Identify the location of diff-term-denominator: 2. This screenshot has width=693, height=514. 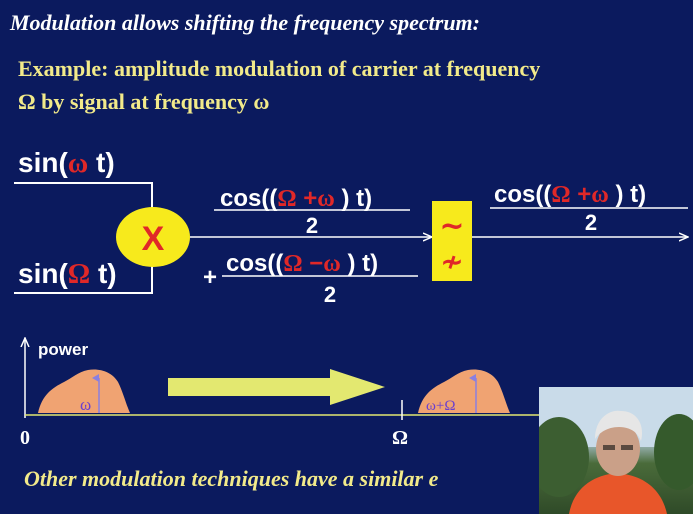
(330, 294).